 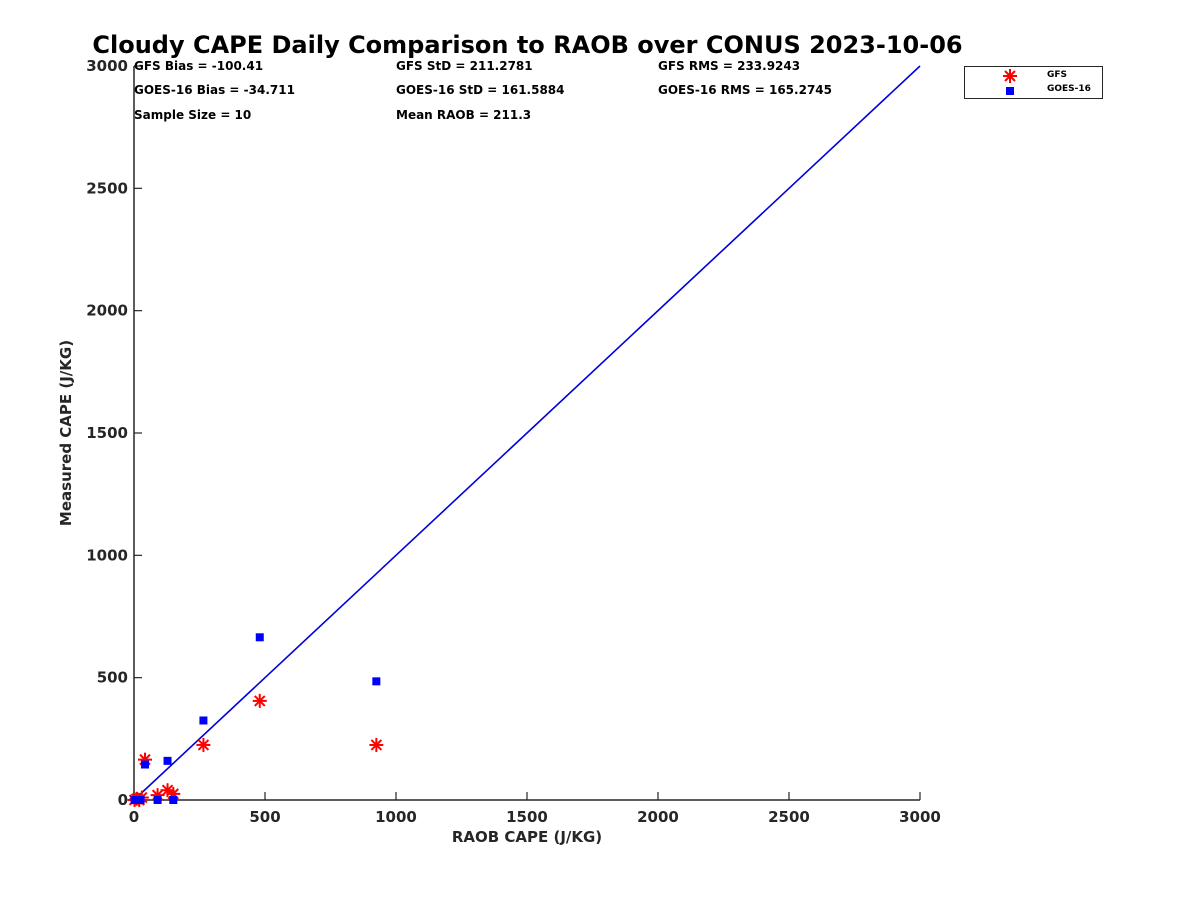 What do you see at coordinates (396, 817) in the screenshot?
I see `x-tick-label-1000: 1000` at bounding box center [396, 817].